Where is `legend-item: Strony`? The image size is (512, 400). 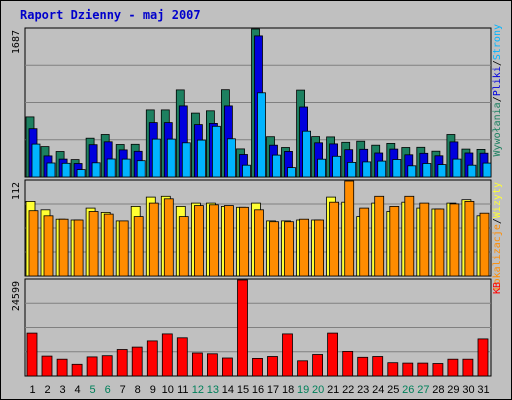 legend-item: Strony is located at coordinates (497, 42).